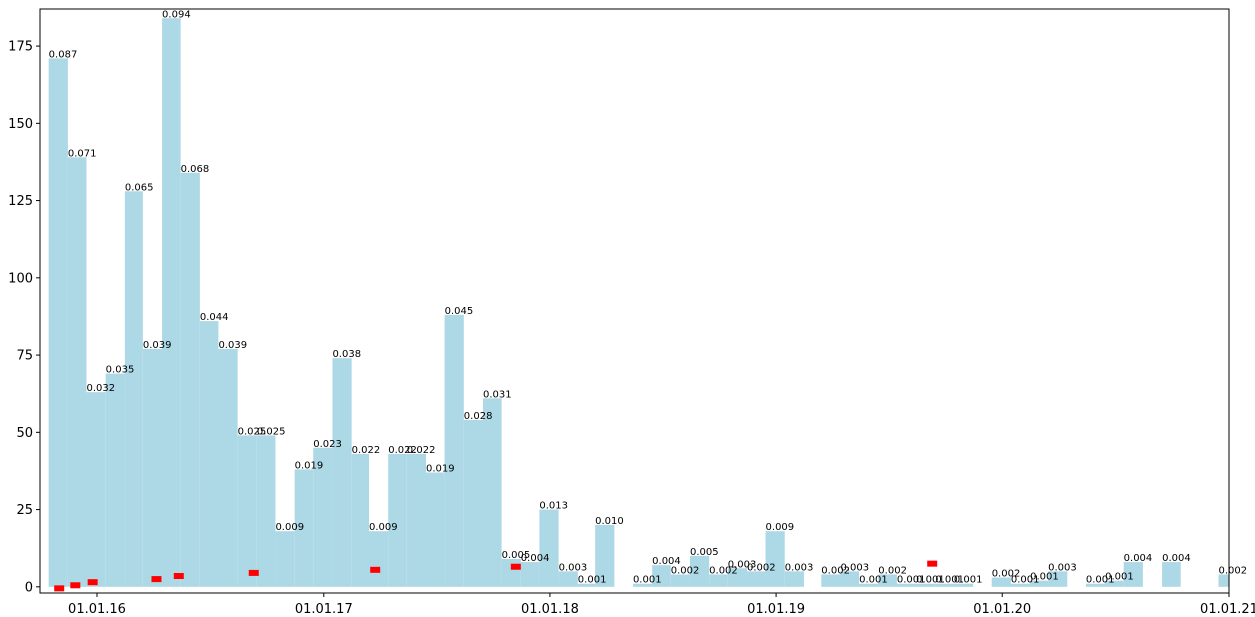 The height and width of the screenshot is (617, 1255). Describe the element at coordinates (1227, 609) in the screenshot. I see `x-tick-label: 01.01.21` at that location.